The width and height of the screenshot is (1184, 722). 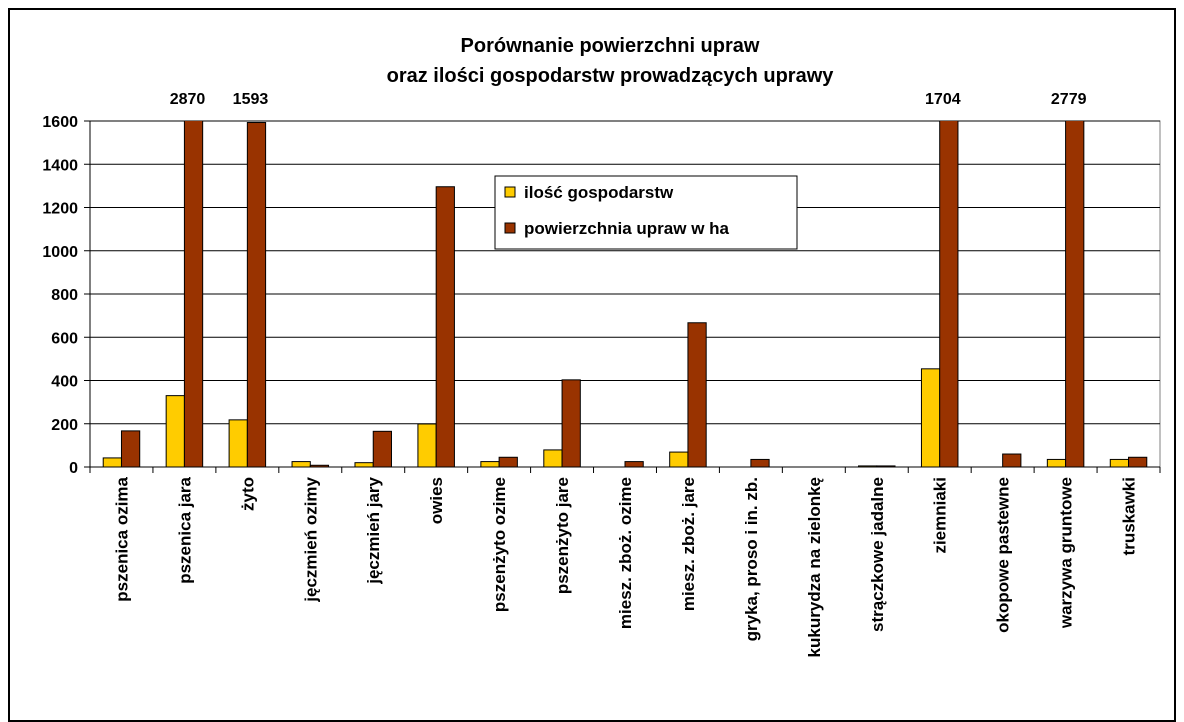 I want to click on y-tick-label: 1600, so click(x=60, y=122).